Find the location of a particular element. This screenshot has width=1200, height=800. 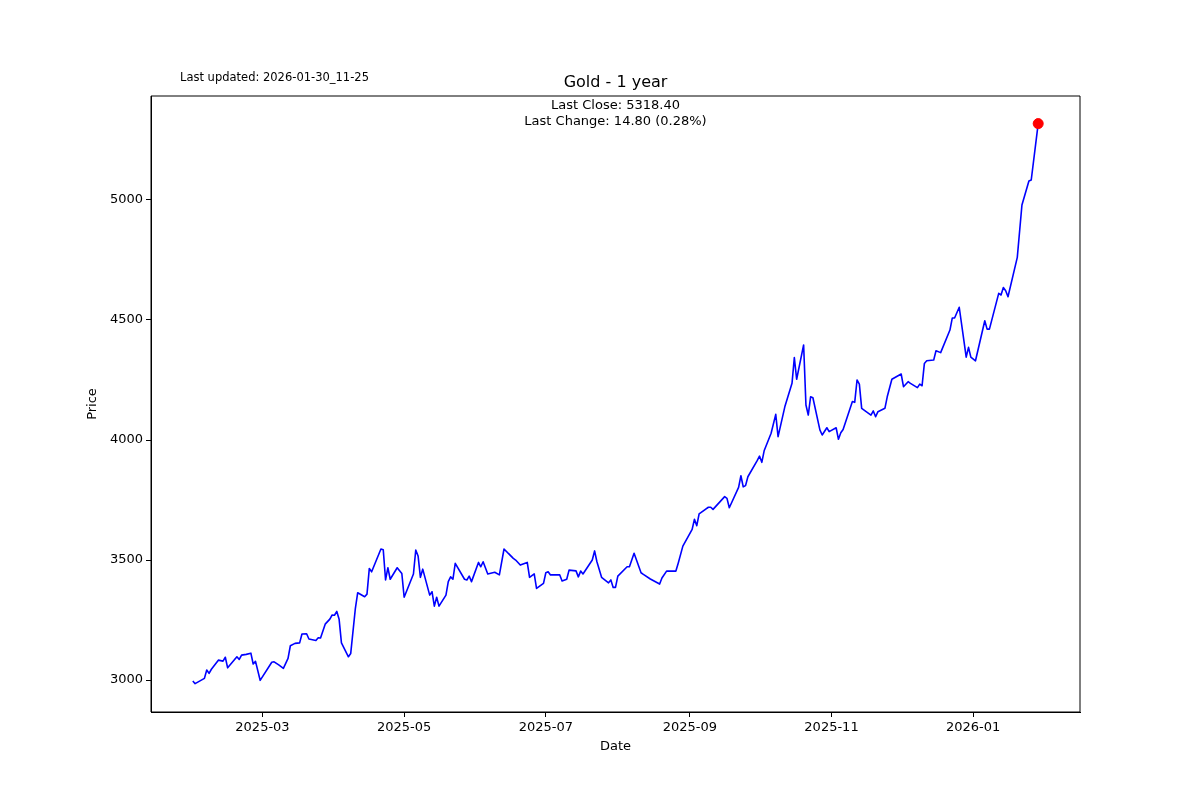

x-tick-label: 2025-05 is located at coordinates (404, 727).